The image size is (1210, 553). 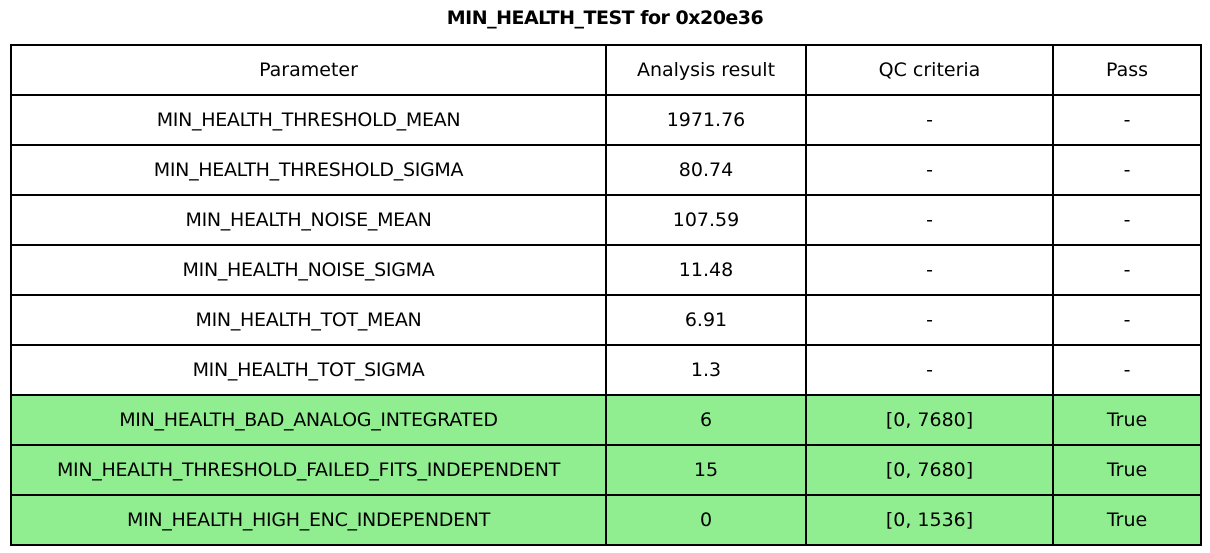 What do you see at coordinates (706, 270) in the screenshot?
I see `result-cell: 11.48` at bounding box center [706, 270].